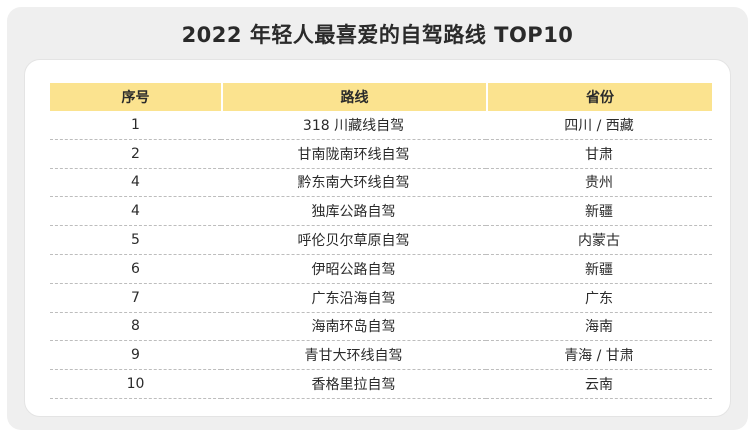  What do you see at coordinates (135, 384) in the screenshot?
I see `rank-cell: 10` at bounding box center [135, 384].